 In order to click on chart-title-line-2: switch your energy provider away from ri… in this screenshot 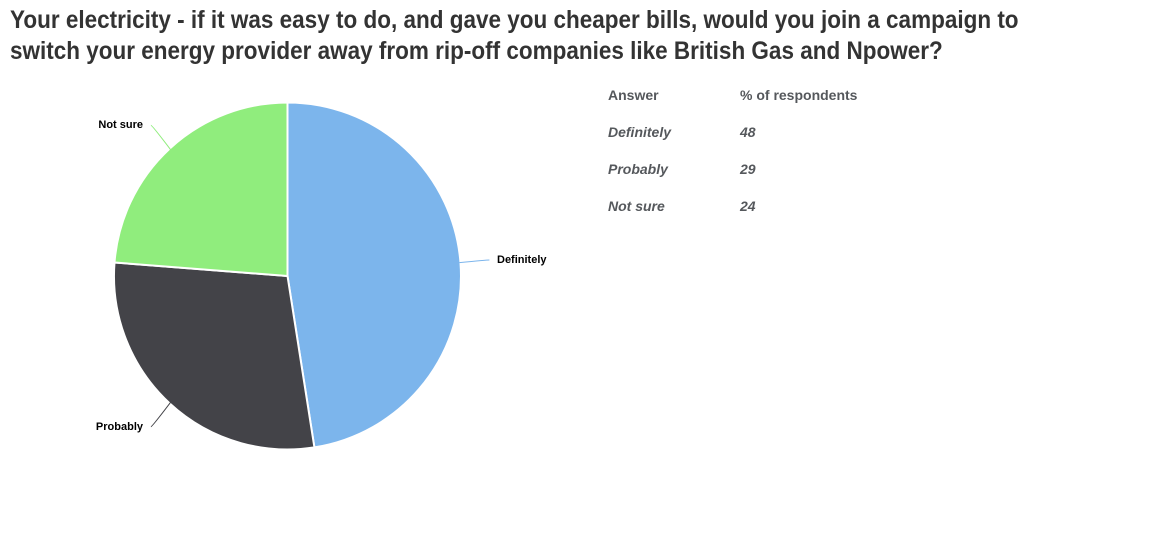, I will do `click(476, 51)`.